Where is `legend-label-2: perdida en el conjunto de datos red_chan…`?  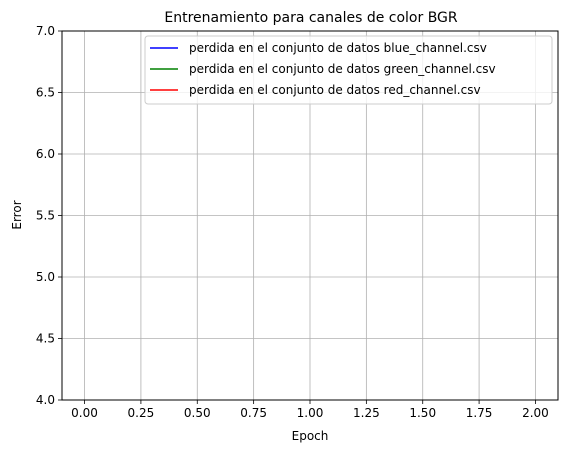 legend-label-2: perdida en el conjunto de datos red_chan… is located at coordinates (335, 90).